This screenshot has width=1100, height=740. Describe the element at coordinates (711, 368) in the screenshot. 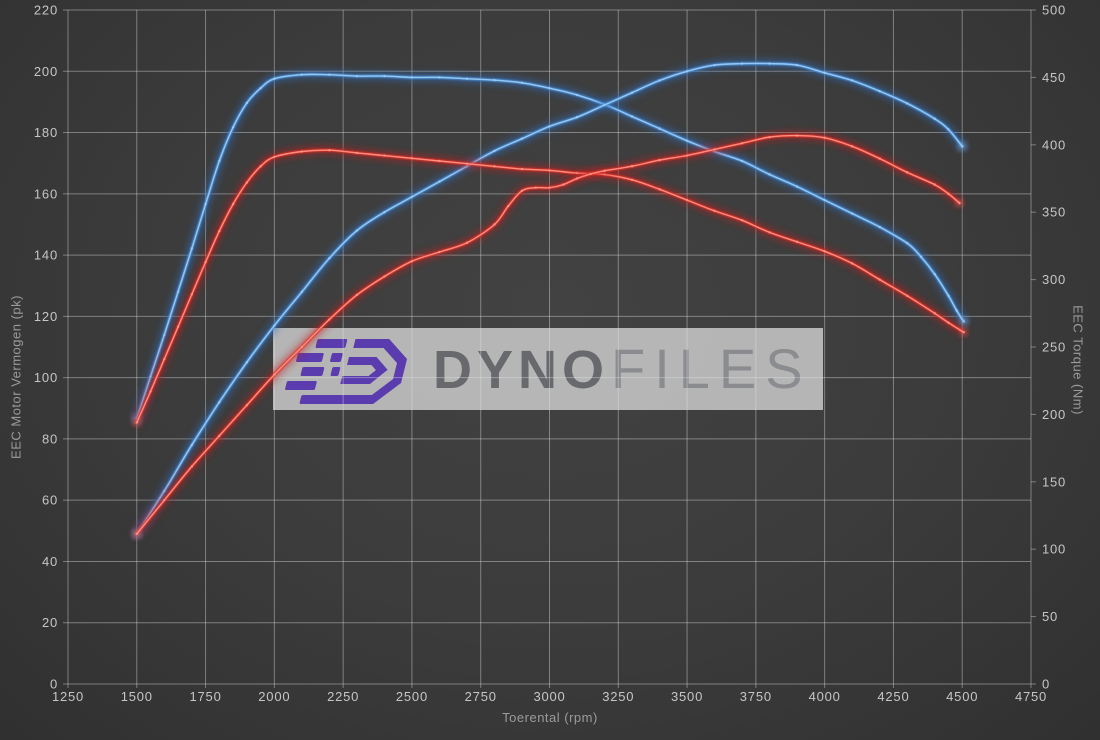

I see `watermark-brand-light: Files` at that location.